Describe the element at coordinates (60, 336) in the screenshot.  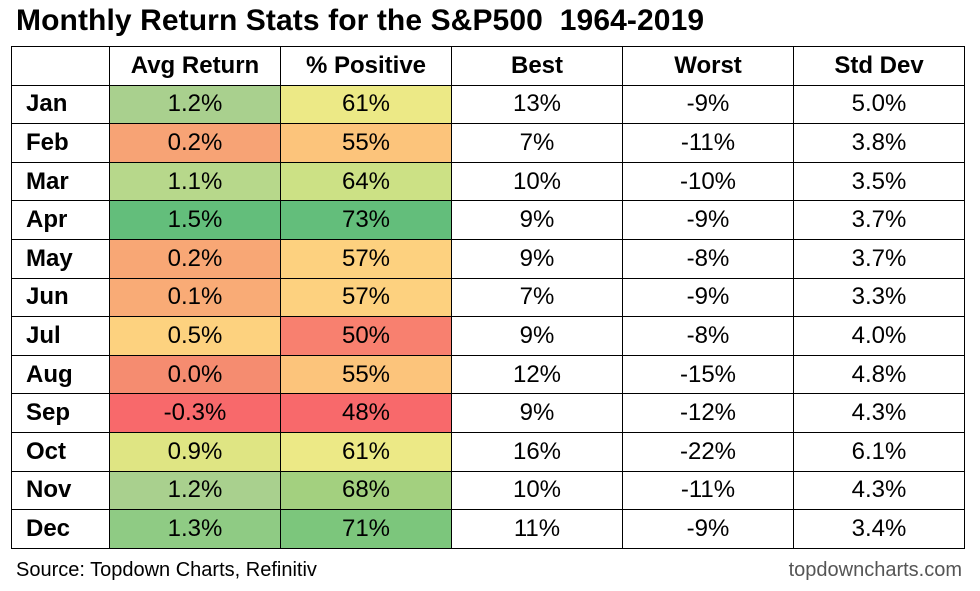
I see `cell-month: Jul` at that location.